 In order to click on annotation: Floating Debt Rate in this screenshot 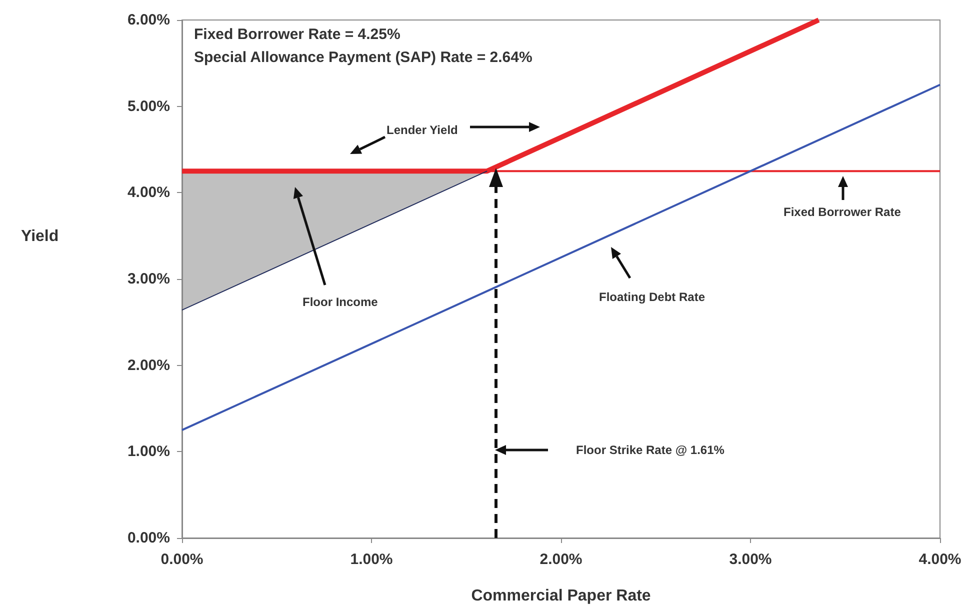, I will do `click(652, 297)`.